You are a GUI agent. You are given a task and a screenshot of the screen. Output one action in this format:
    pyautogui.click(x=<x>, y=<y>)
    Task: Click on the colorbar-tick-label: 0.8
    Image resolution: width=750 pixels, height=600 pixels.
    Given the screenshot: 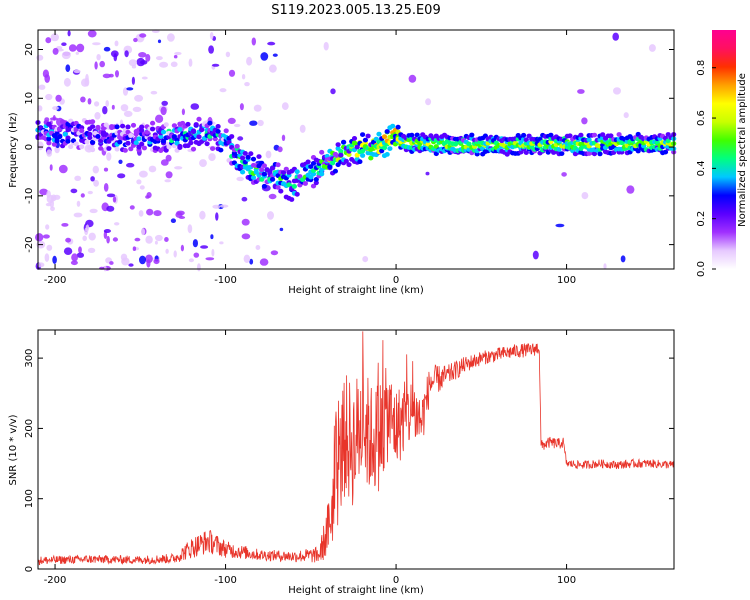 What is the action you would take?
    pyautogui.click(x=701, y=68)
    